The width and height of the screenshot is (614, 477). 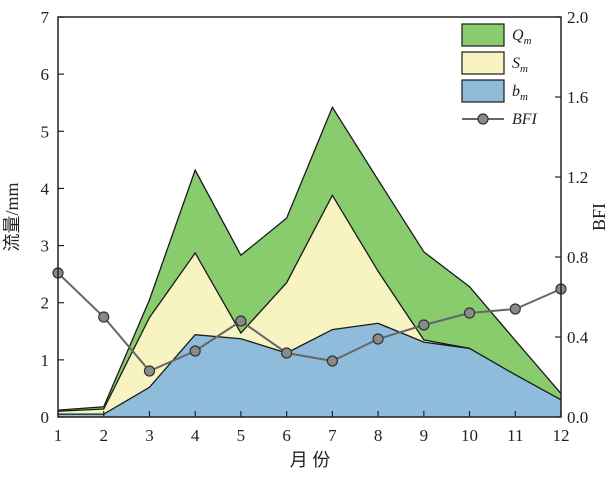 What do you see at coordinates (310, 460) in the screenshot?
I see `x-axis-label: 月 份` at bounding box center [310, 460].